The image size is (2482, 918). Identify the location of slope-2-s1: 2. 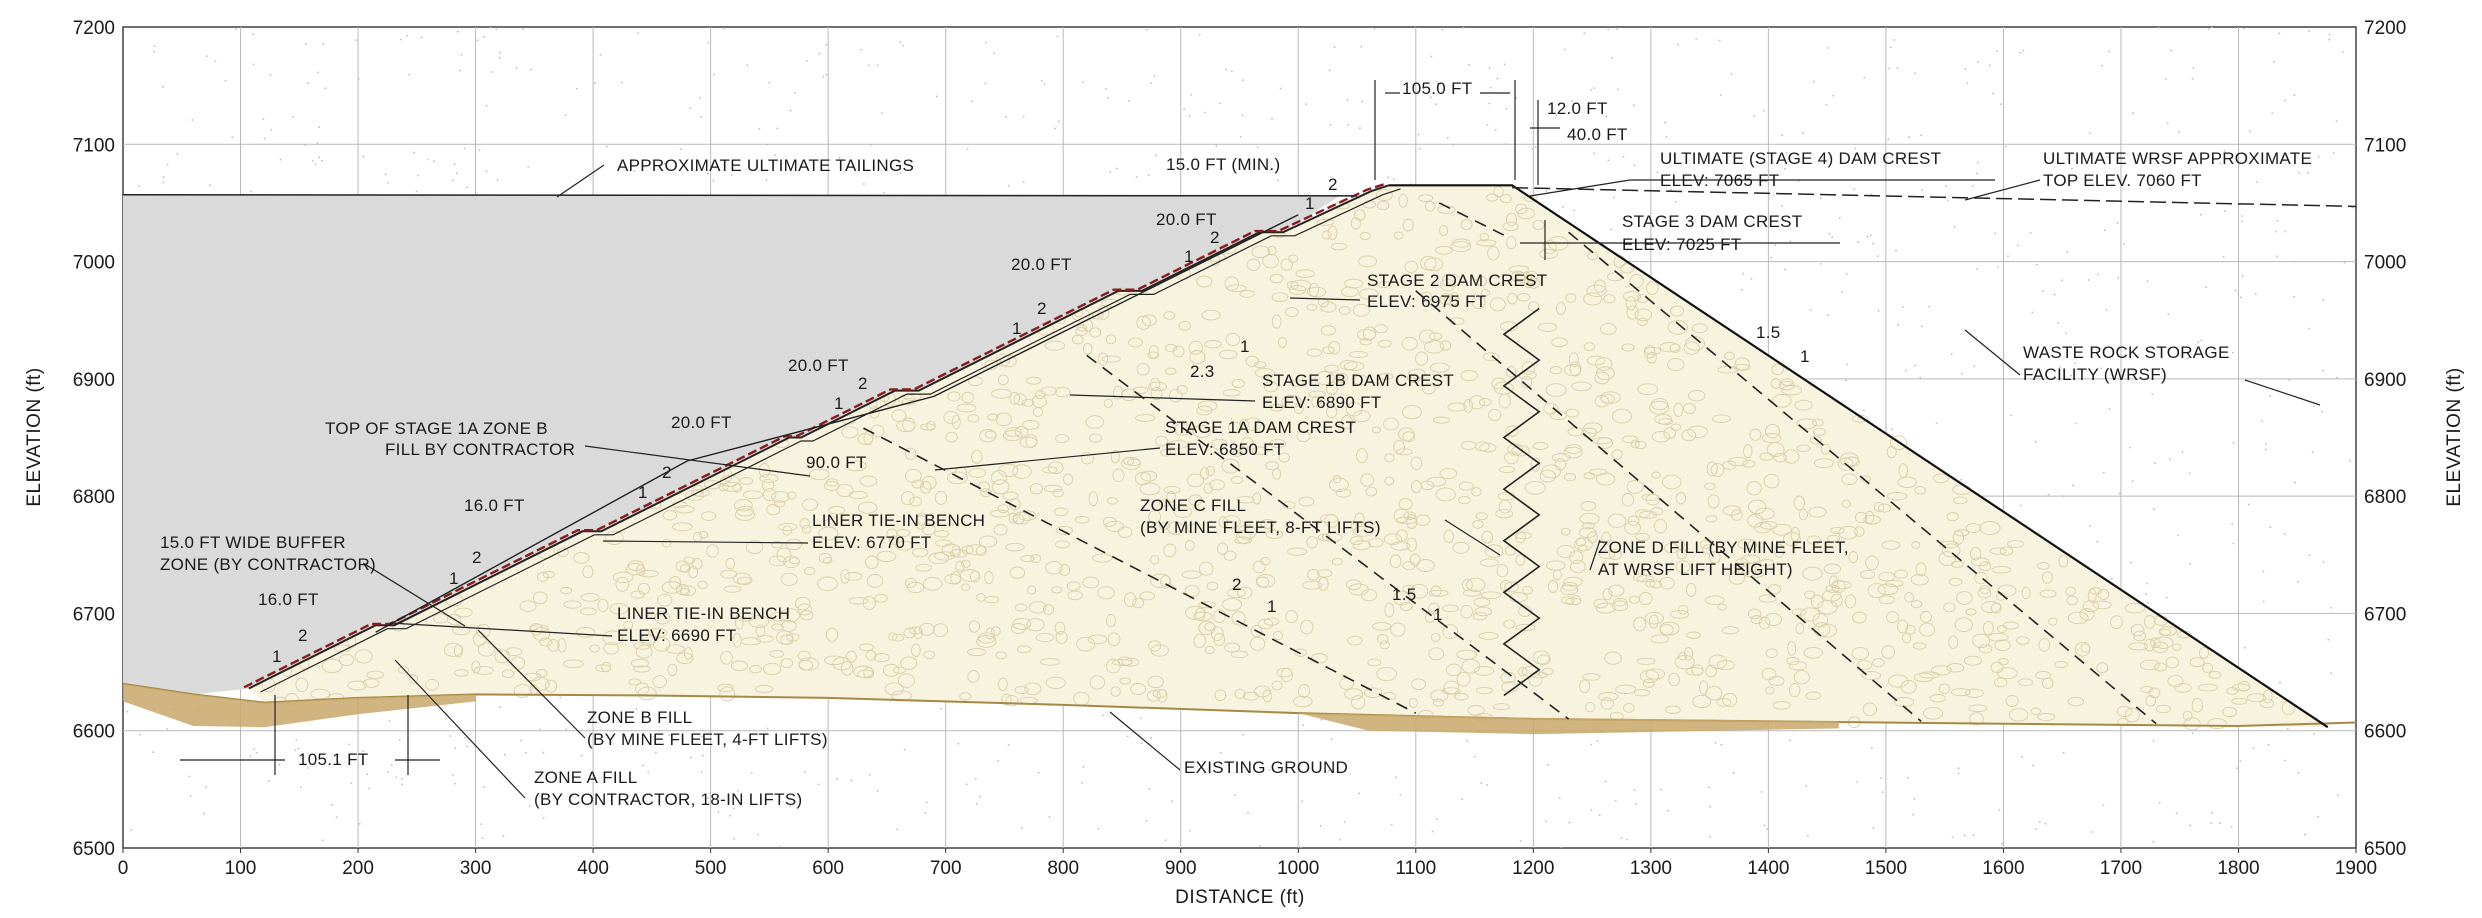
(303, 635).